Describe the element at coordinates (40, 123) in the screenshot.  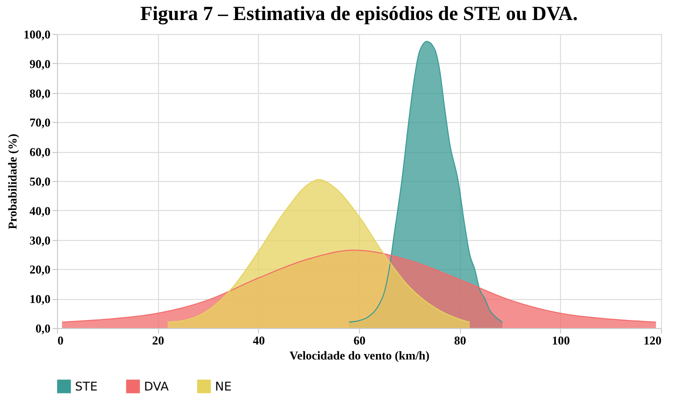
I see `y-tick-label: 70,0` at that location.